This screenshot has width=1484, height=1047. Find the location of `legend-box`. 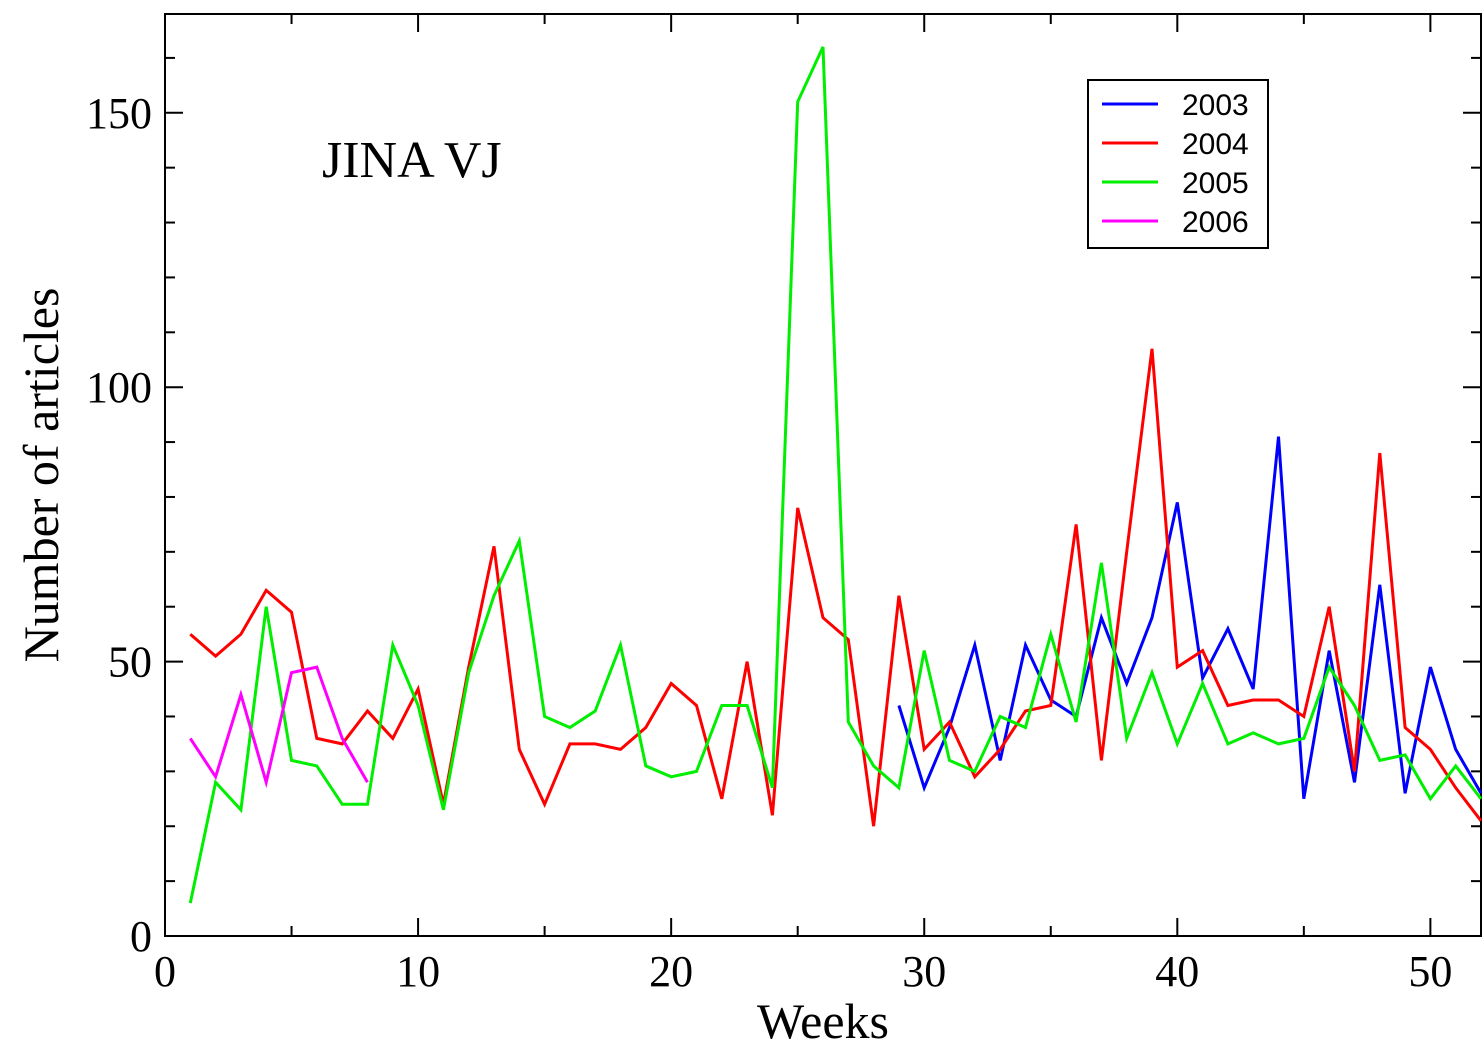

legend-box is located at coordinates (1178, 164).